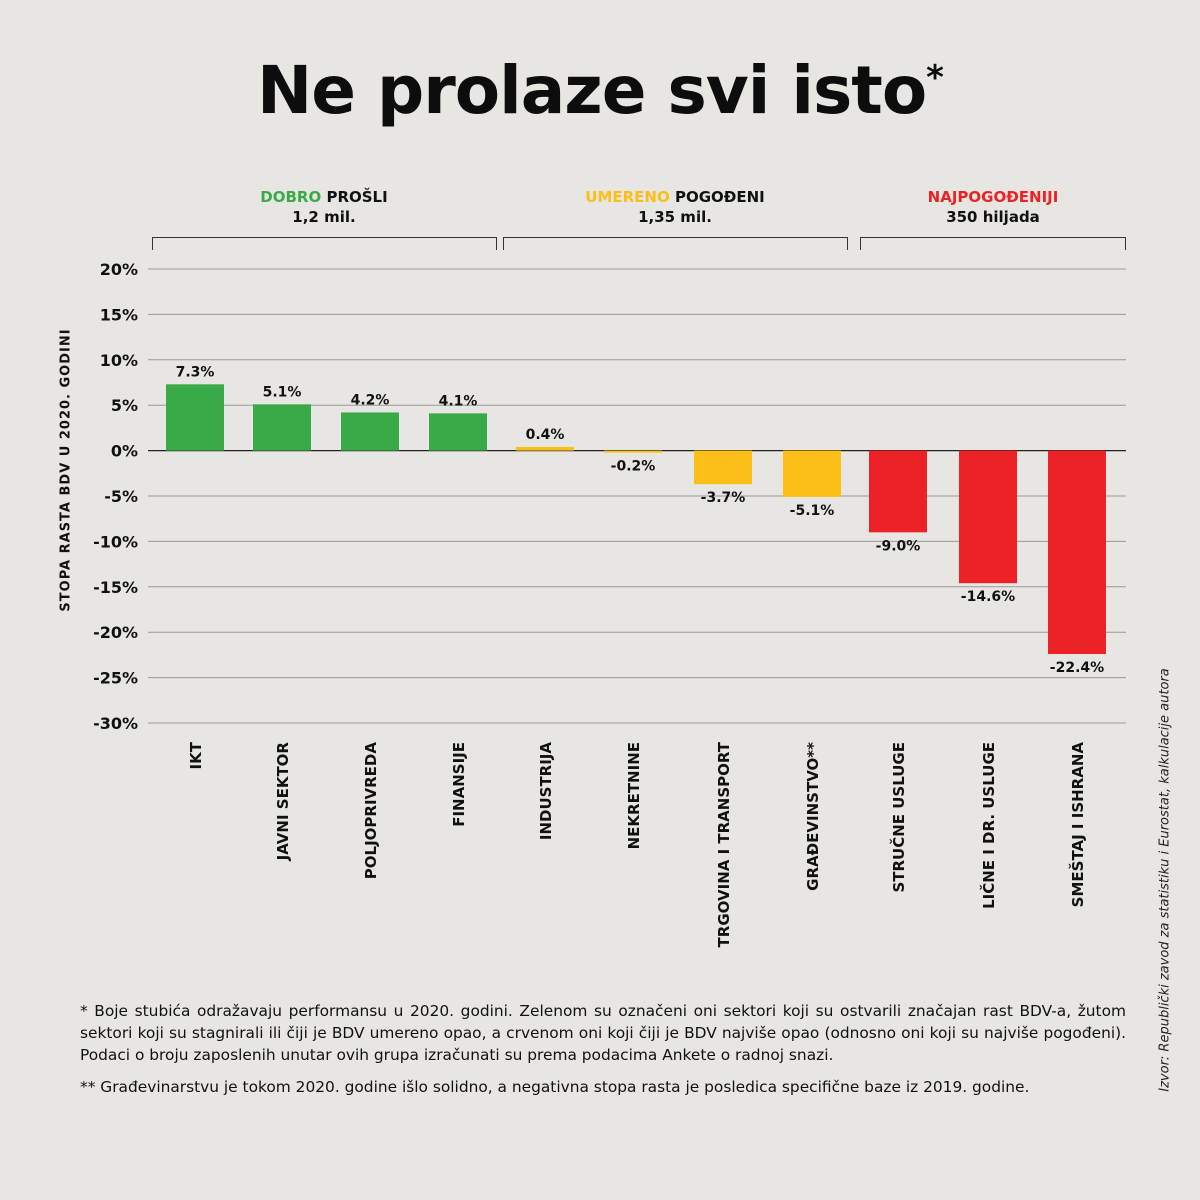 Image resolution: width=1200 pixels, height=1200 pixels. Describe the element at coordinates (324, 207) in the screenshot. I see `group-header-dobro: DOBRO PROŠLI 1,2 mil.` at that location.